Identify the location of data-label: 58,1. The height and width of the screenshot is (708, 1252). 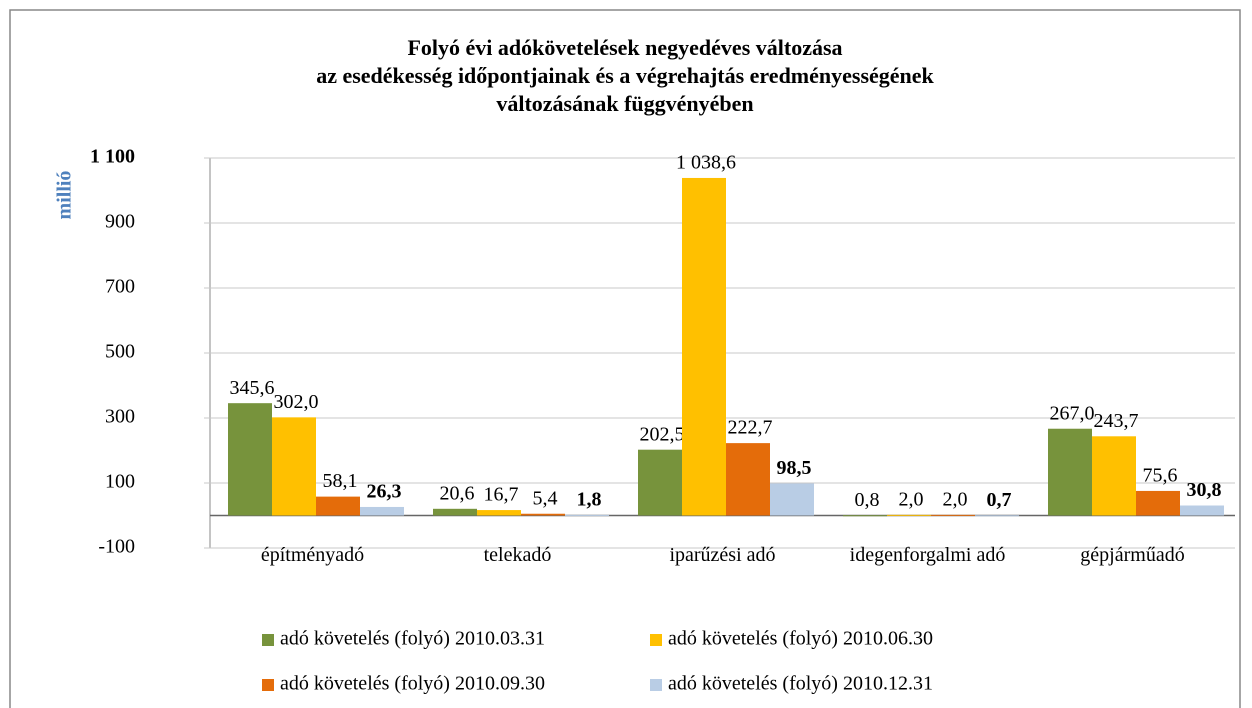
(340, 481).